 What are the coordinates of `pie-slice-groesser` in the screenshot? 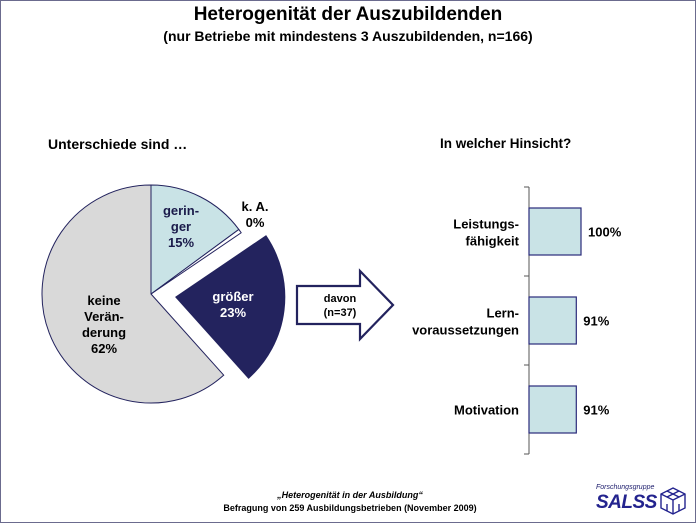 It's located at (230, 307).